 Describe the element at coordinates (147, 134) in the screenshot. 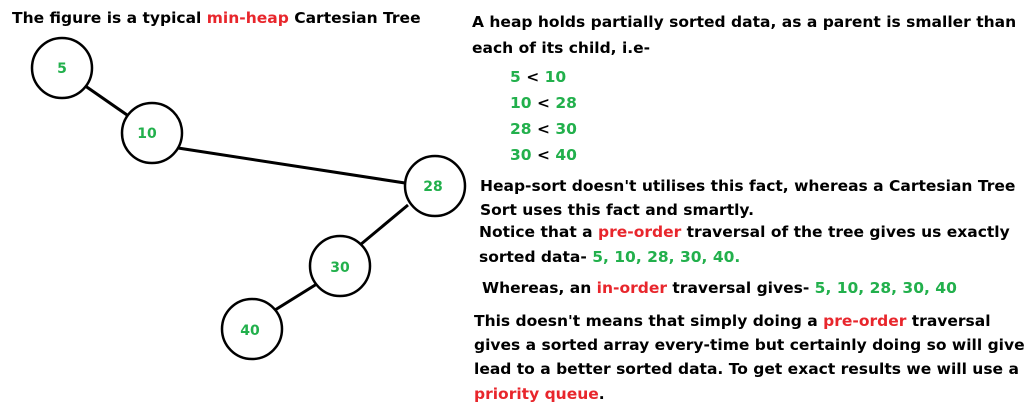

I see `node-label: 10` at that location.